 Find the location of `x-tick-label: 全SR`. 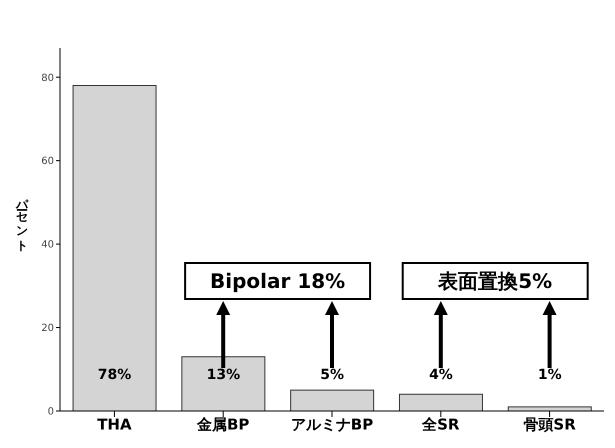

x-tick-label: 全SR is located at coordinates (440, 425).